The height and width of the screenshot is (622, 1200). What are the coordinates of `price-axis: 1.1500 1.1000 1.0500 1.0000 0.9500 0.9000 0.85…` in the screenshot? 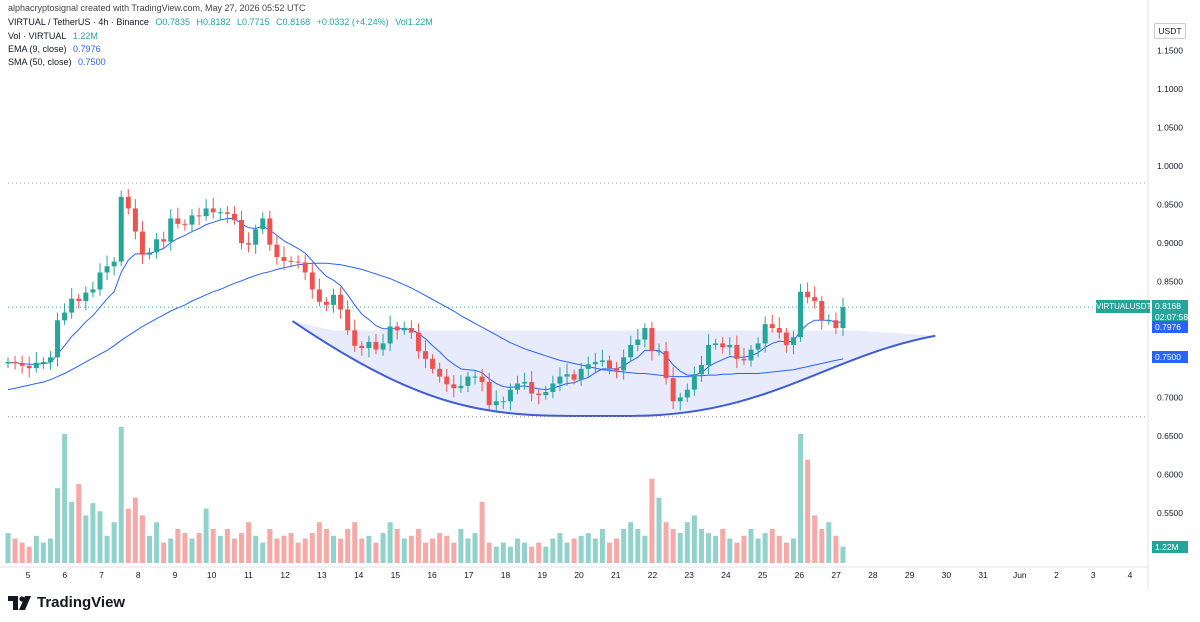 It's located at (1165, 295).